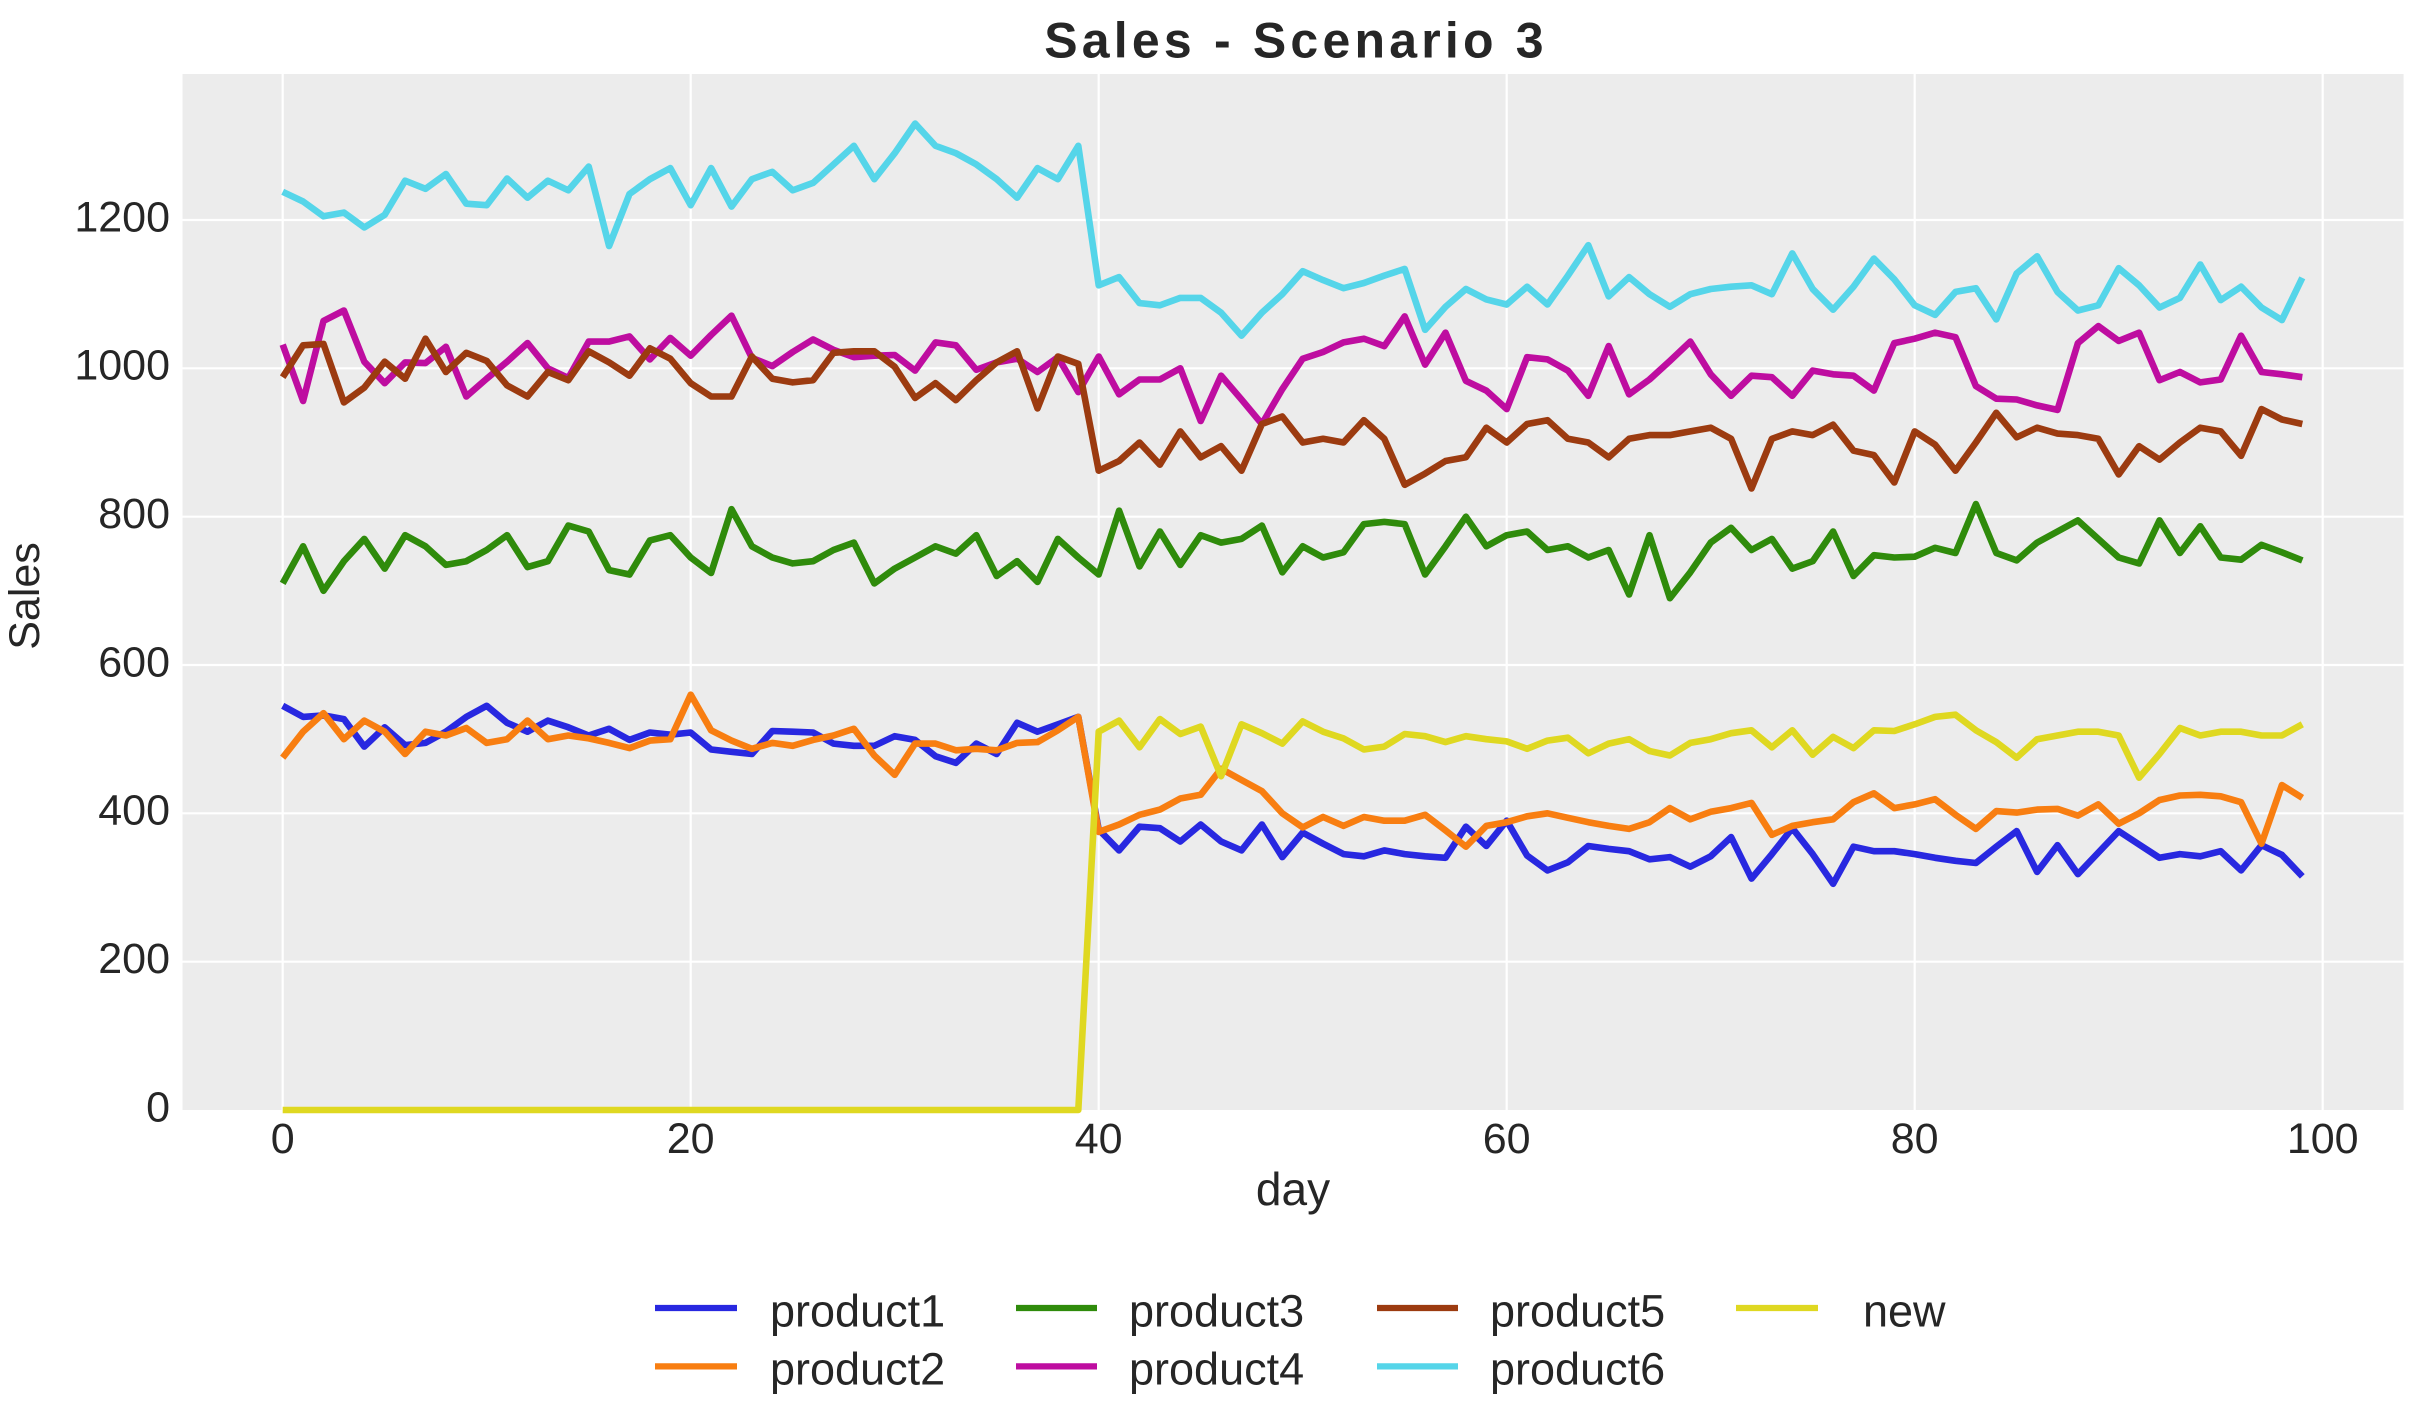  I want to click on svg-text: day, so click(1293, 1189).